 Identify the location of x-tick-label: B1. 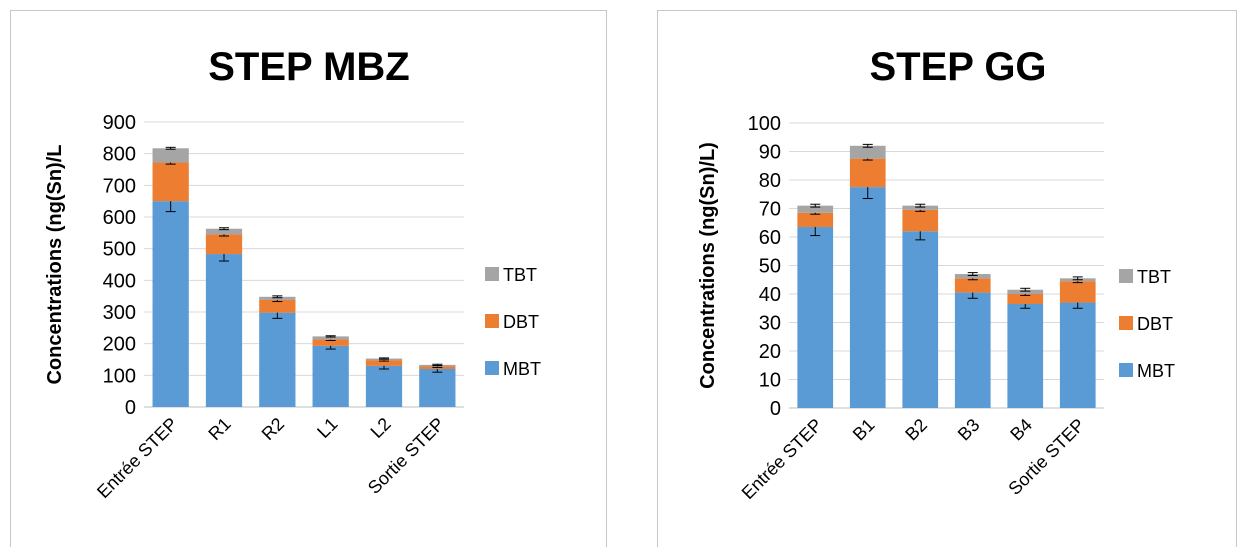
(864, 430).